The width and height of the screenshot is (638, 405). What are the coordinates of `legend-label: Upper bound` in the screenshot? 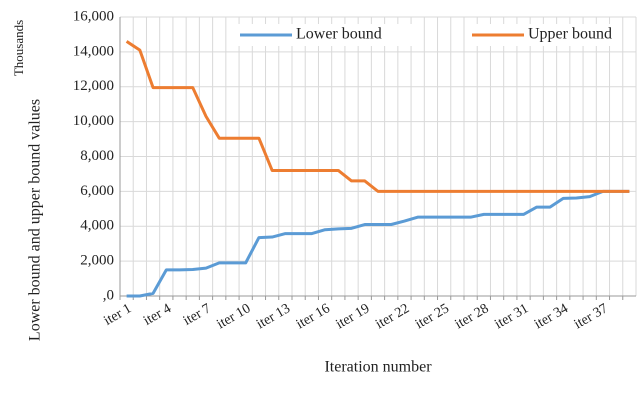 It's located at (570, 34).